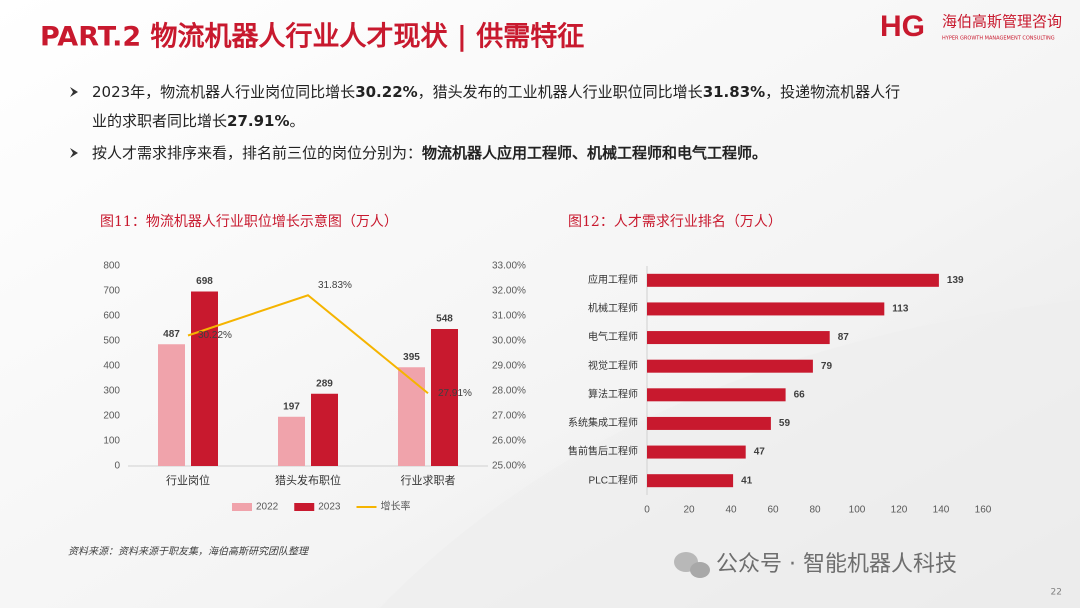 The height and width of the screenshot is (608, 1080). Describe the element at coordinates (258, 121) in the screenshot. I see `text-run: 27.91%` at that location.